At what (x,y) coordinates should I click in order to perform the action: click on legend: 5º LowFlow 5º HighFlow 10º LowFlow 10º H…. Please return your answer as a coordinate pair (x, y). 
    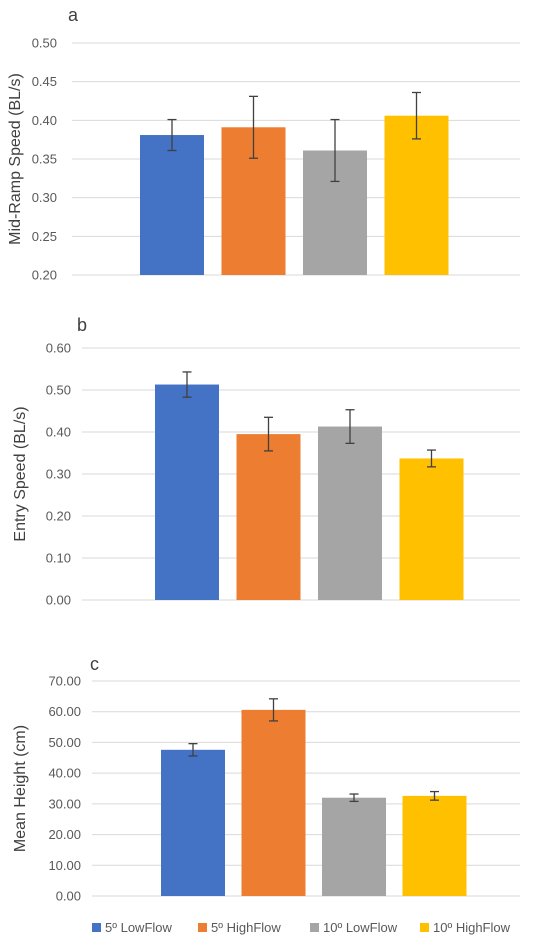
    Looking at the image, I should click on (301, 927).